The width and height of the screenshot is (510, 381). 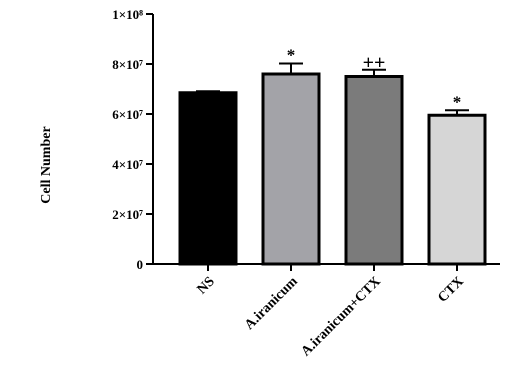 What do you see at coordinates (341, 316) in the screenshot?
I see `category-label: A.iranicum+CTX` at bounding box center [341, 316].